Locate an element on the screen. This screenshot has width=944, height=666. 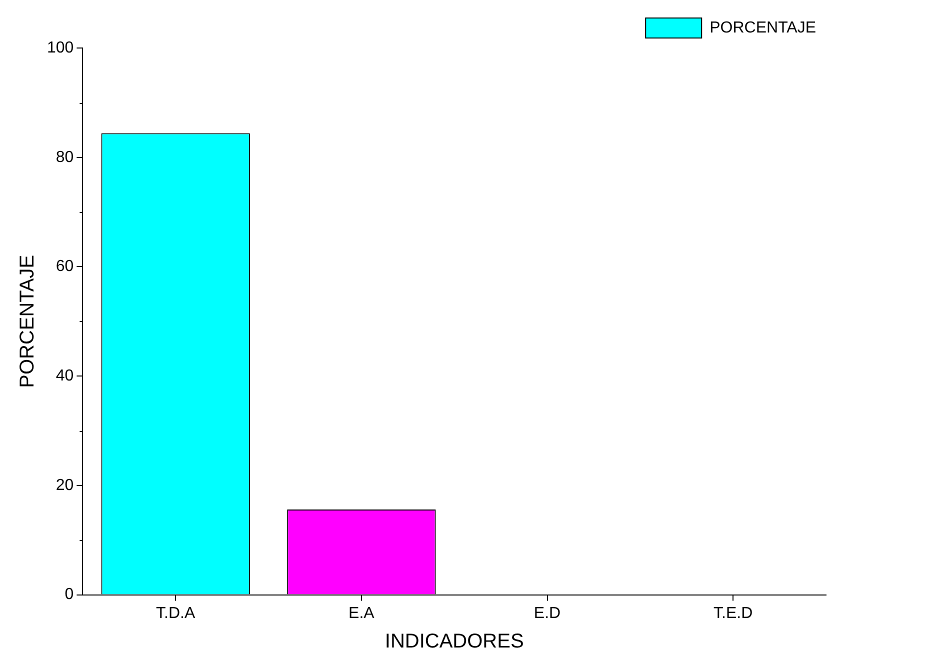
legend-label: PORCENTAJE is located at coordinates (763, 27).